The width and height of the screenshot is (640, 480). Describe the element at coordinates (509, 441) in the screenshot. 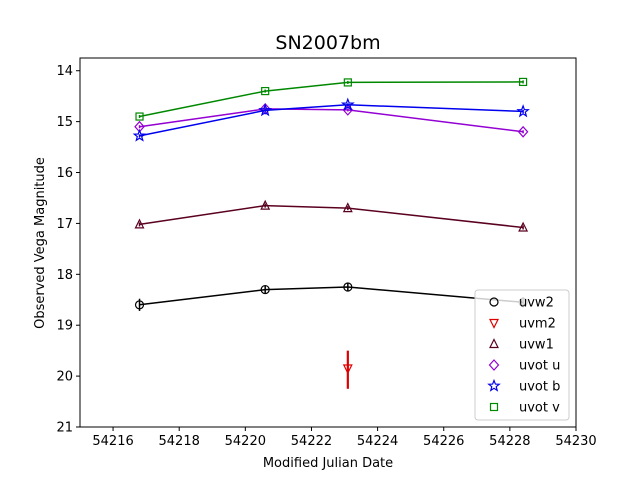

I see `x-tick-label: 54228` at that location.